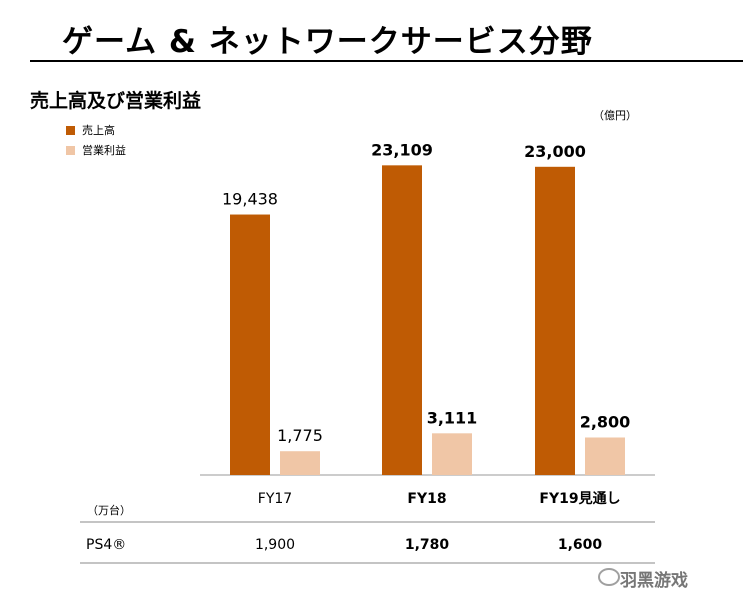 This screenshot has width=743, height=608. I want to click on table-value-2: 1,780, so click(427, 545).